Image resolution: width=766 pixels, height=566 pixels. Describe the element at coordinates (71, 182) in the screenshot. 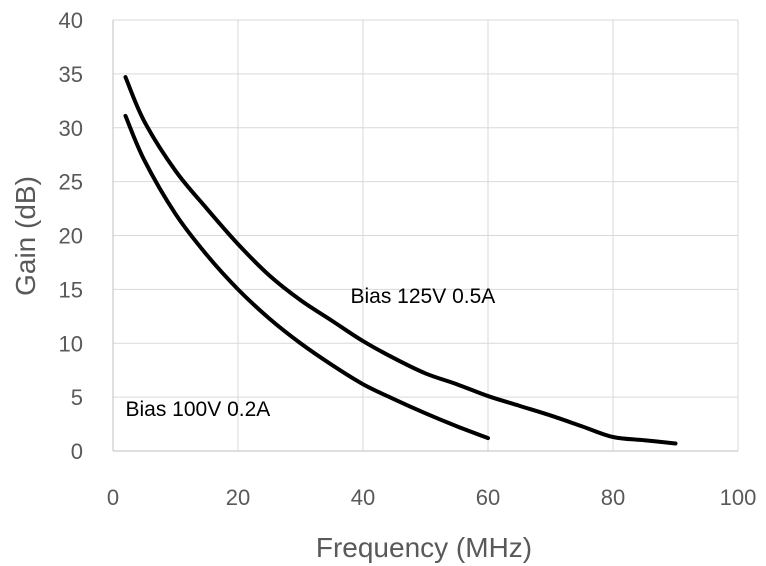

I see `y-tick-label: 25` at that location.